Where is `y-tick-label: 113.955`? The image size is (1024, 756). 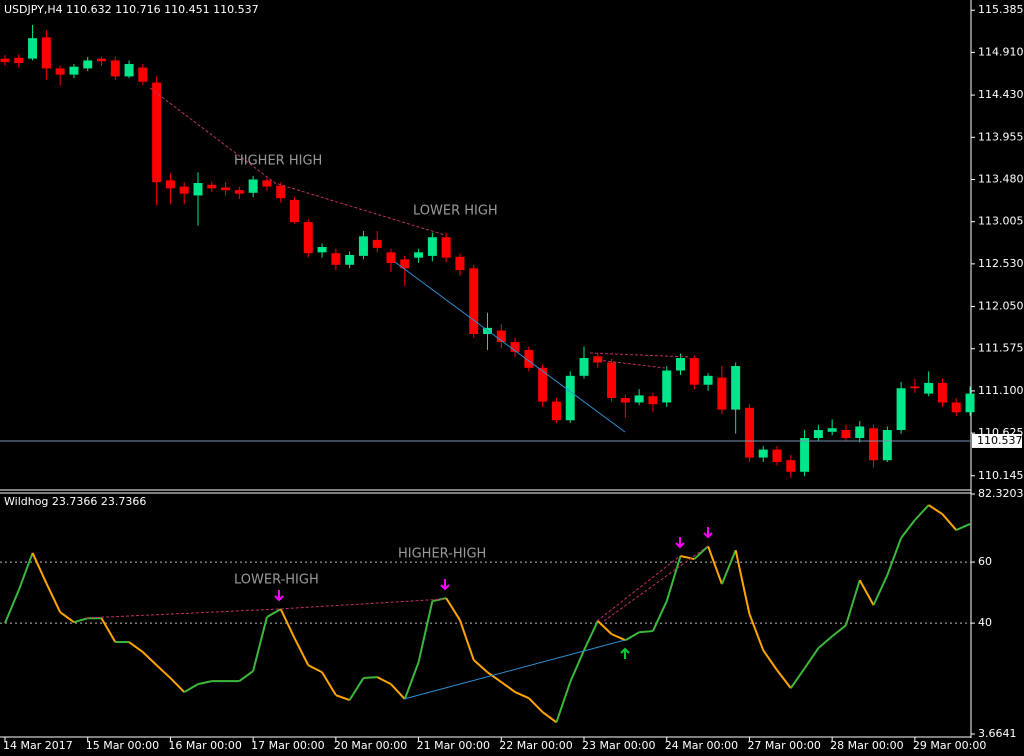 y-tick-label: 113.955 is located at coordinates (1001, 136).